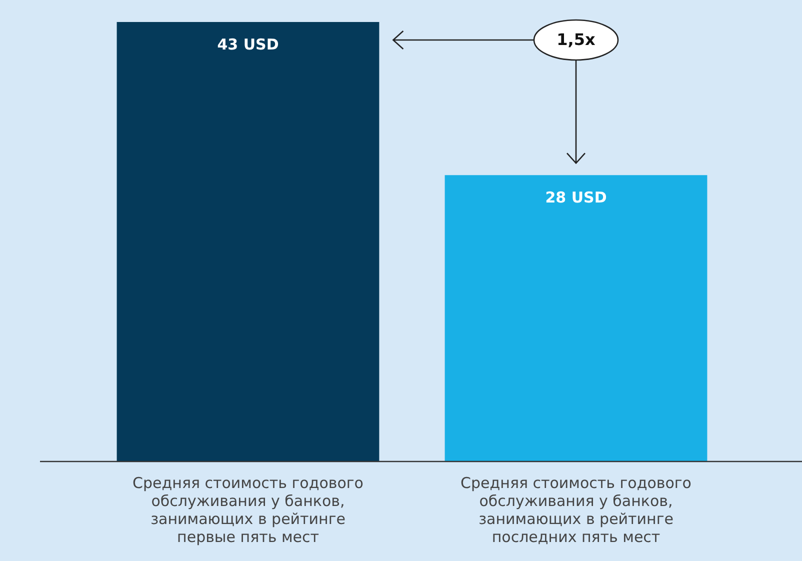 Image resolution: width=802 pixels, height=561 pixels. Describe the element at coordinates (576, 40) in the screenshot. I see `annotation: 1,5x` at that location.